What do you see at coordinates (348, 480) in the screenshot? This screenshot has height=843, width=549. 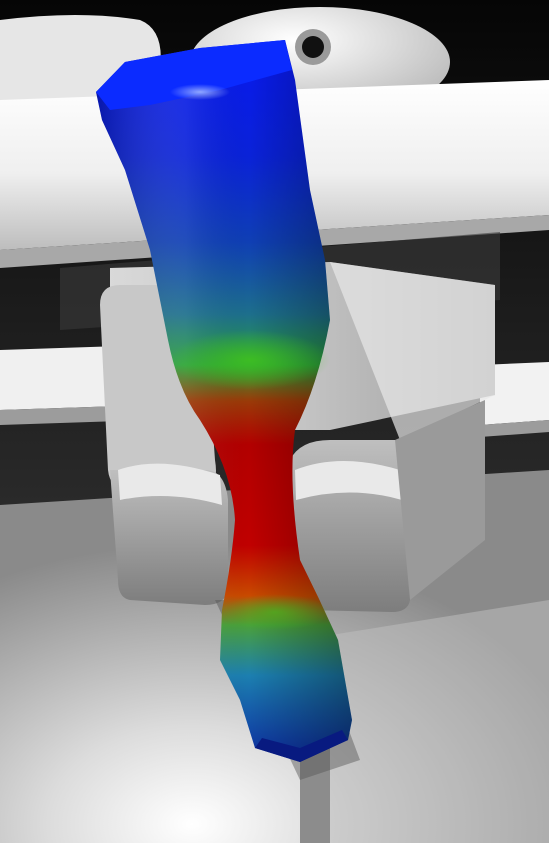 I see `clamp-jaw-right-highlight` at bounding box center [348, 480].